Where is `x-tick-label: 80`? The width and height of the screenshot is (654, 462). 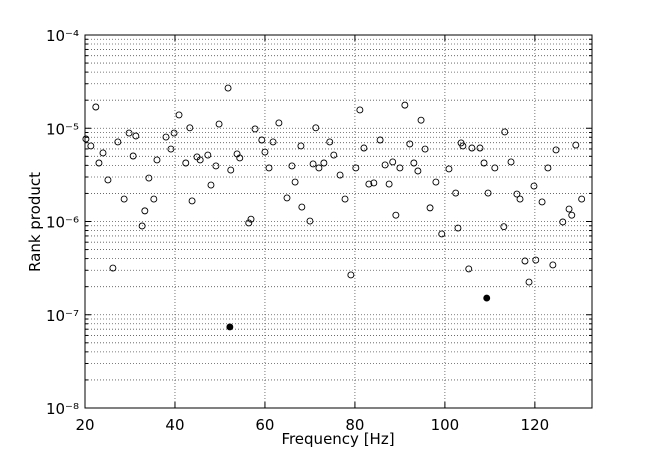
x-tick-label: 80 is located at coordinates (354, 425).